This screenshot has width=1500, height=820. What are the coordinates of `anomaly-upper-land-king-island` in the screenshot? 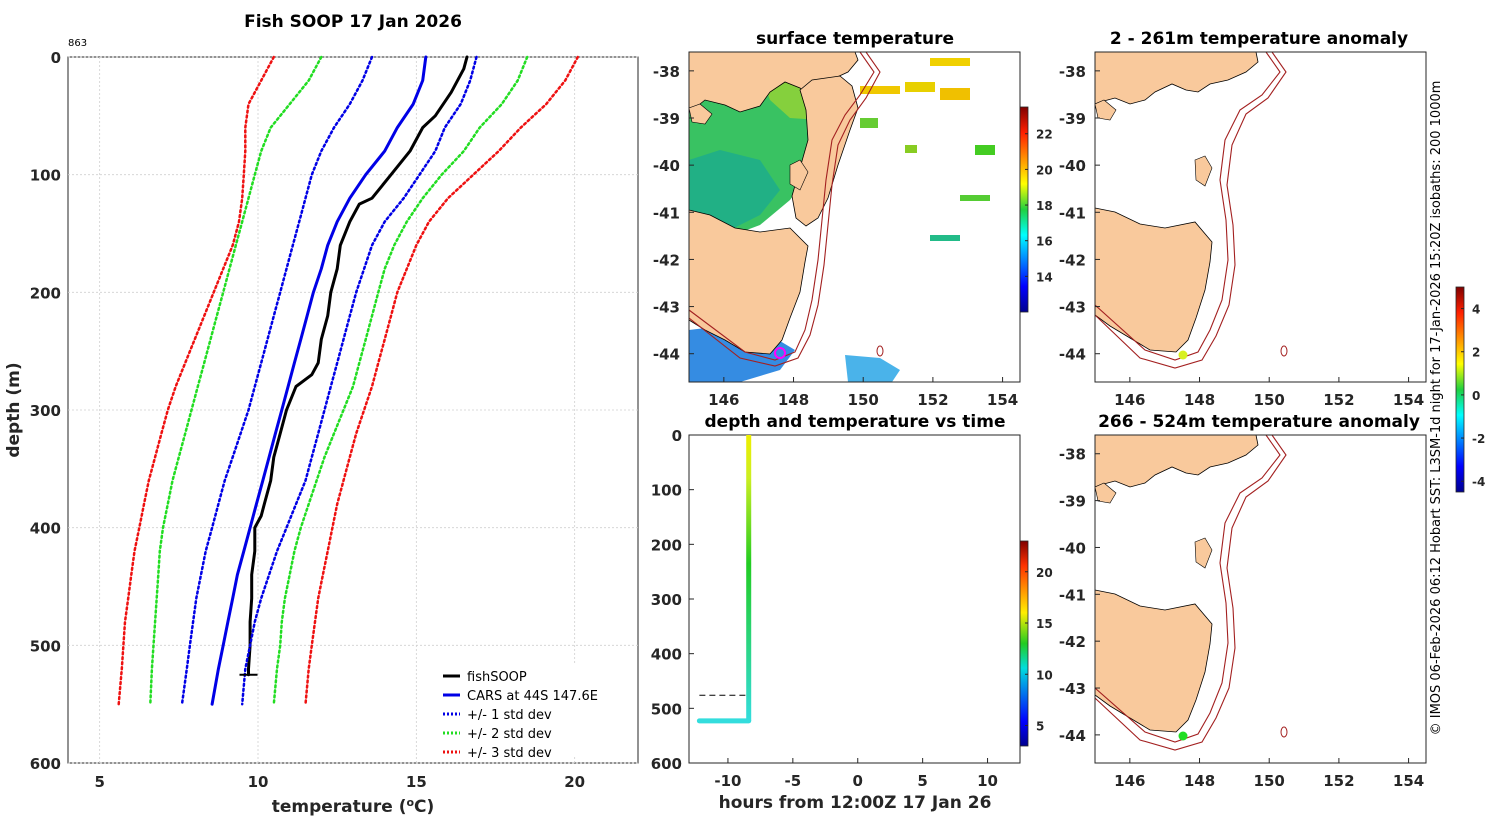 It's located at (1106, 110).